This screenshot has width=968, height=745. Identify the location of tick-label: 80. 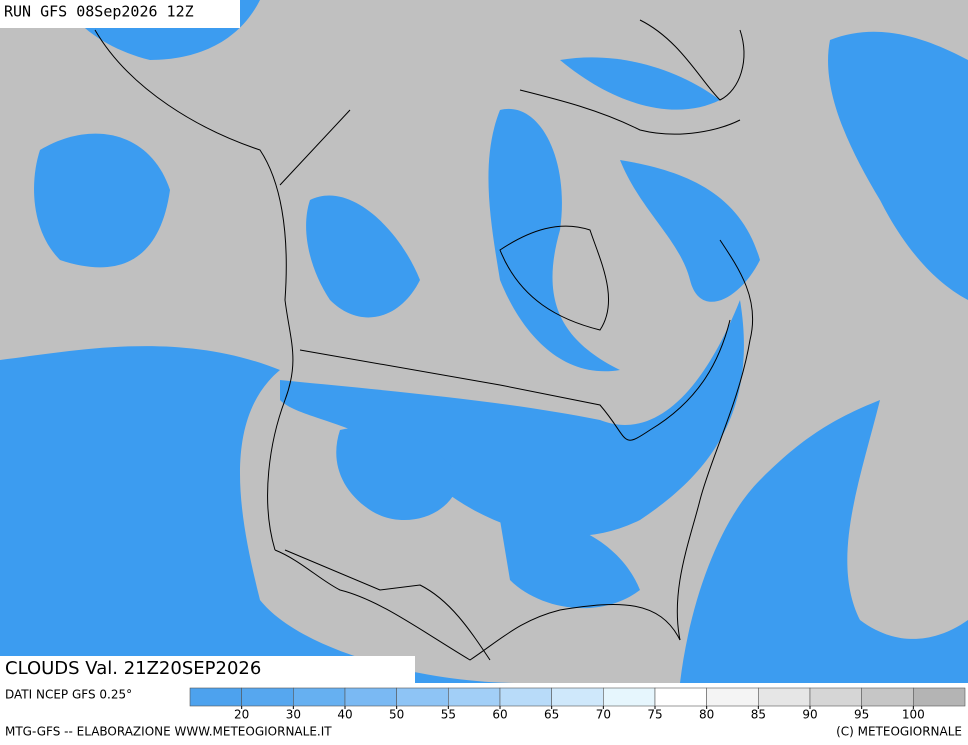
(706, 715).